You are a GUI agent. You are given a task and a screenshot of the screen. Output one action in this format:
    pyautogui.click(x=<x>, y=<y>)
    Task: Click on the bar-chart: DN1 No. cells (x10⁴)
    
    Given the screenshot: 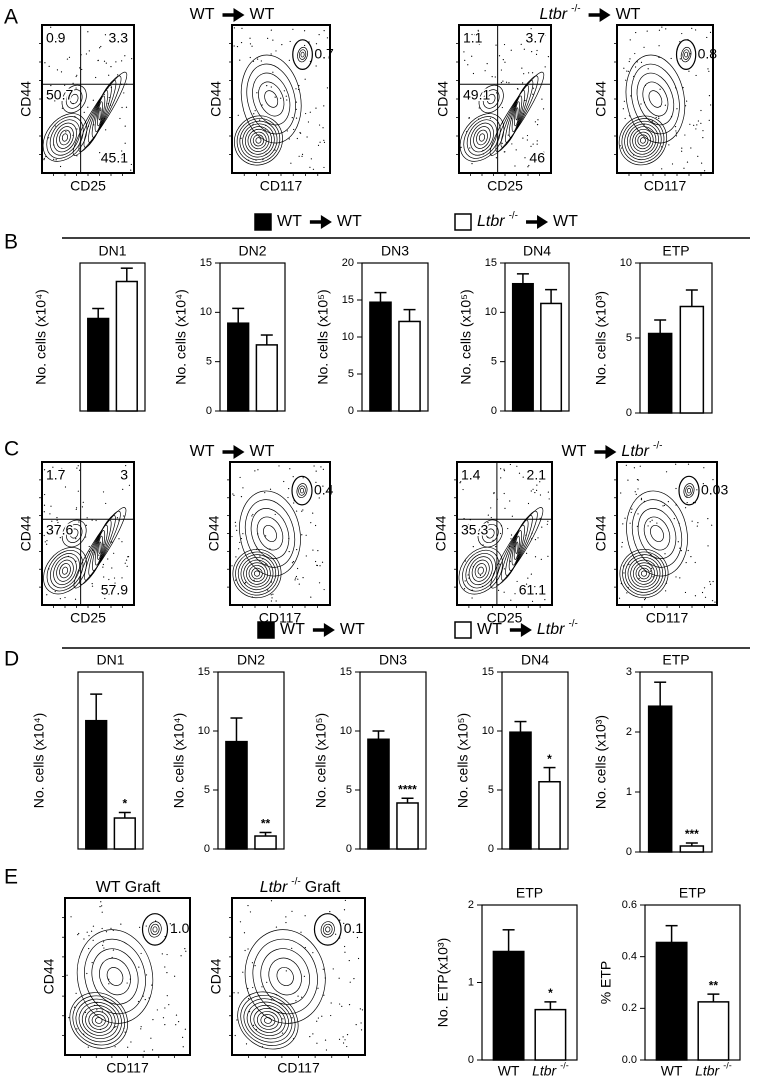 What is the action you would take?
    pyautogui.click(x=89, y=327)
    